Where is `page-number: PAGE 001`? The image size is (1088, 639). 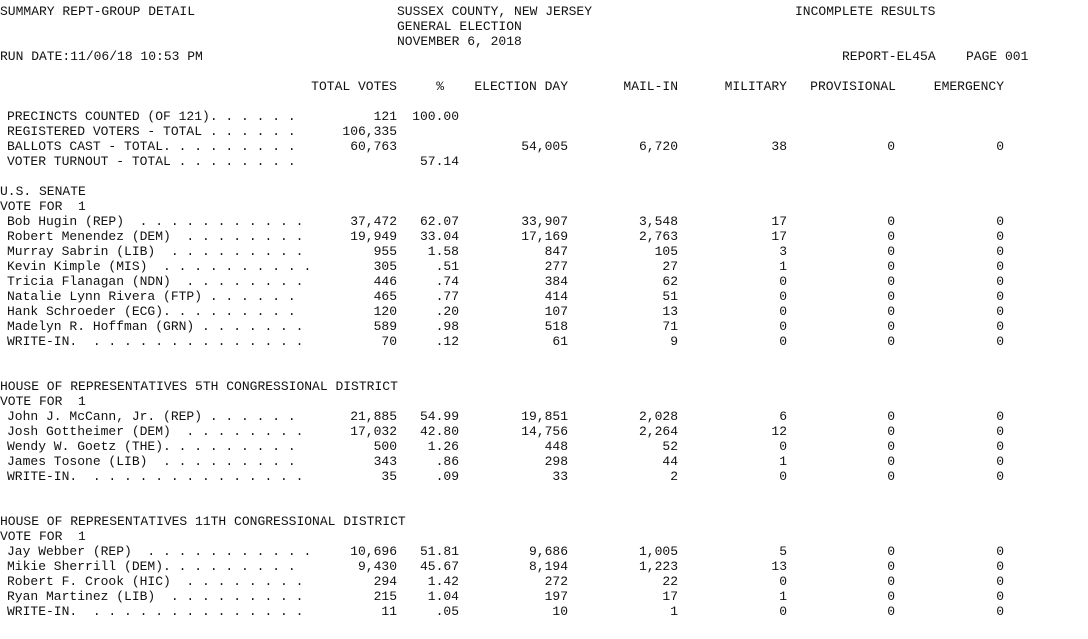 page-number: PAGE 001 is located at coordinates (997, 56).